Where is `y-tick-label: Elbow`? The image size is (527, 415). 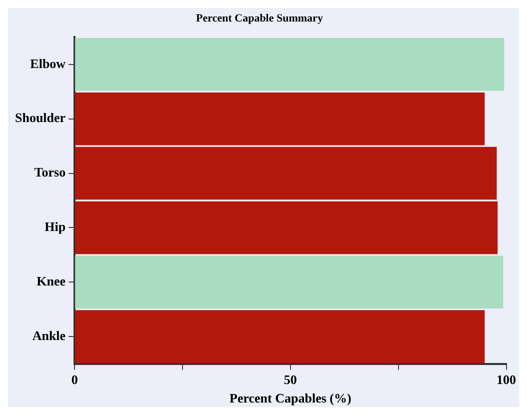 y-tick-label: Elbow is located at coordinates (48, 63).